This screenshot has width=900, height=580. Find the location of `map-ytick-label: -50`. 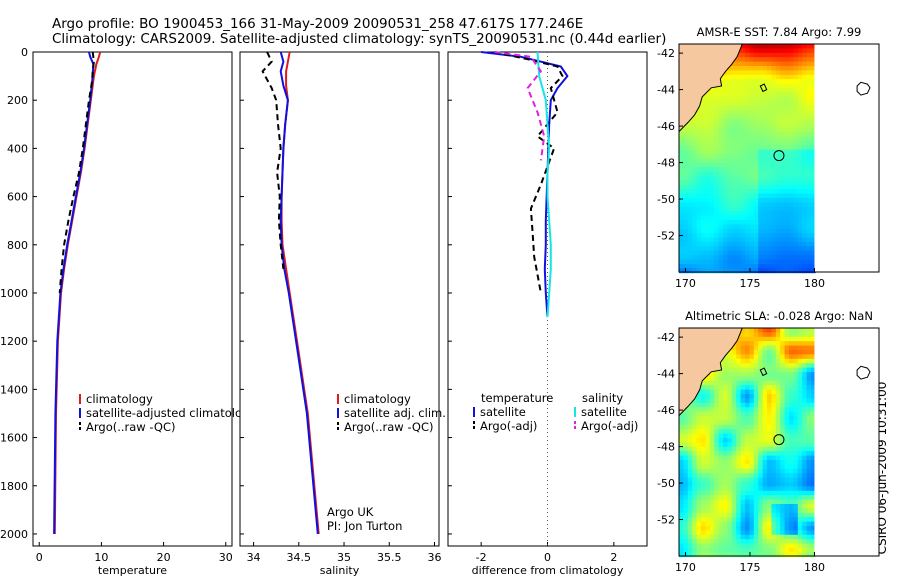

map-ytick-label: -50 is located at coordinates (666, 483).